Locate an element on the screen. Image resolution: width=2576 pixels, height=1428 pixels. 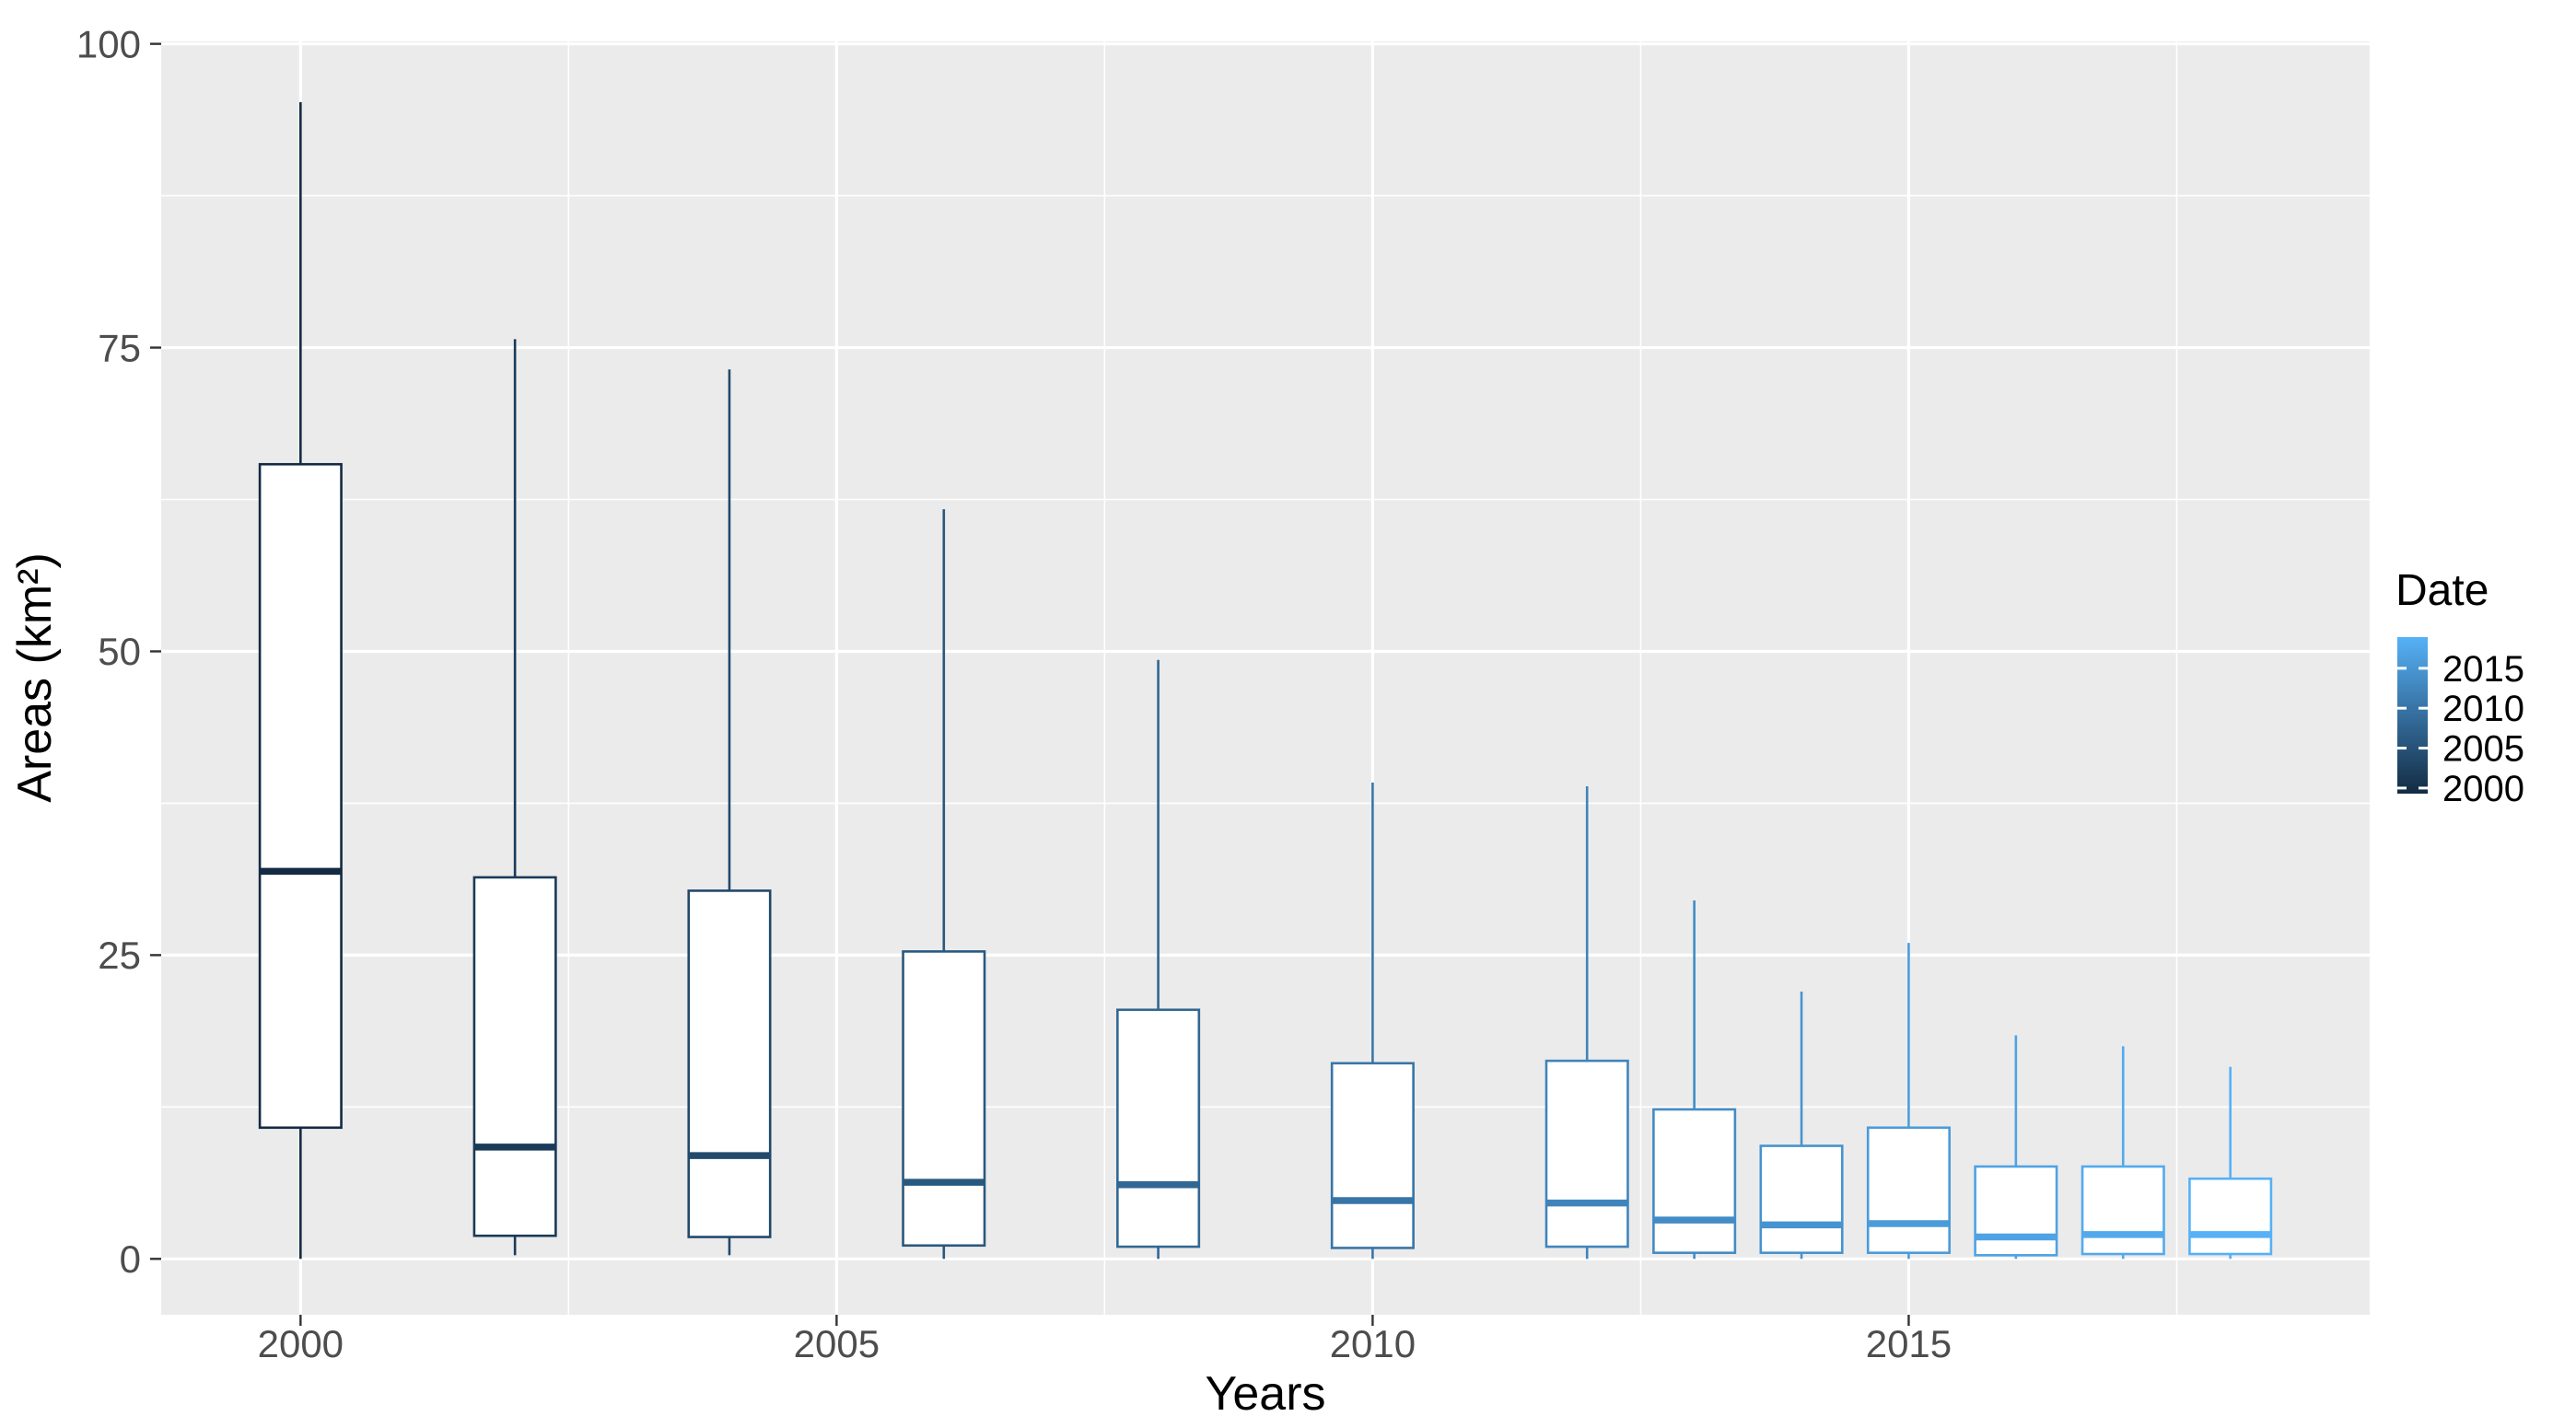
box-2012 is located at coordinates (1586, 1153).